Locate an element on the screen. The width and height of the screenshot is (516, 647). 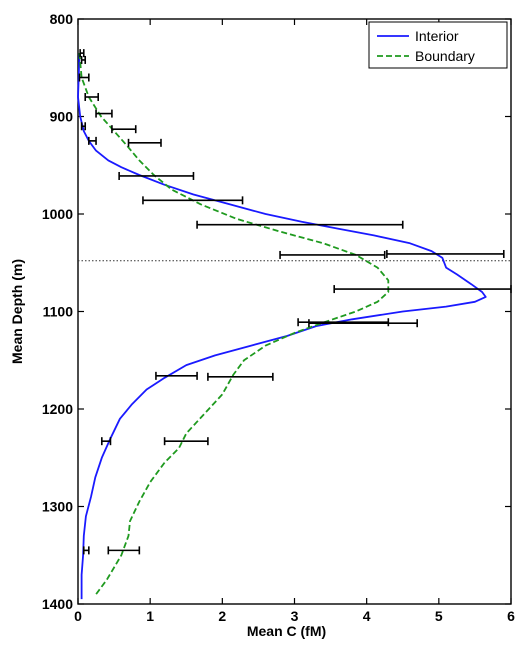
legend: Interior Boundary is located at coordinates (438, 45).